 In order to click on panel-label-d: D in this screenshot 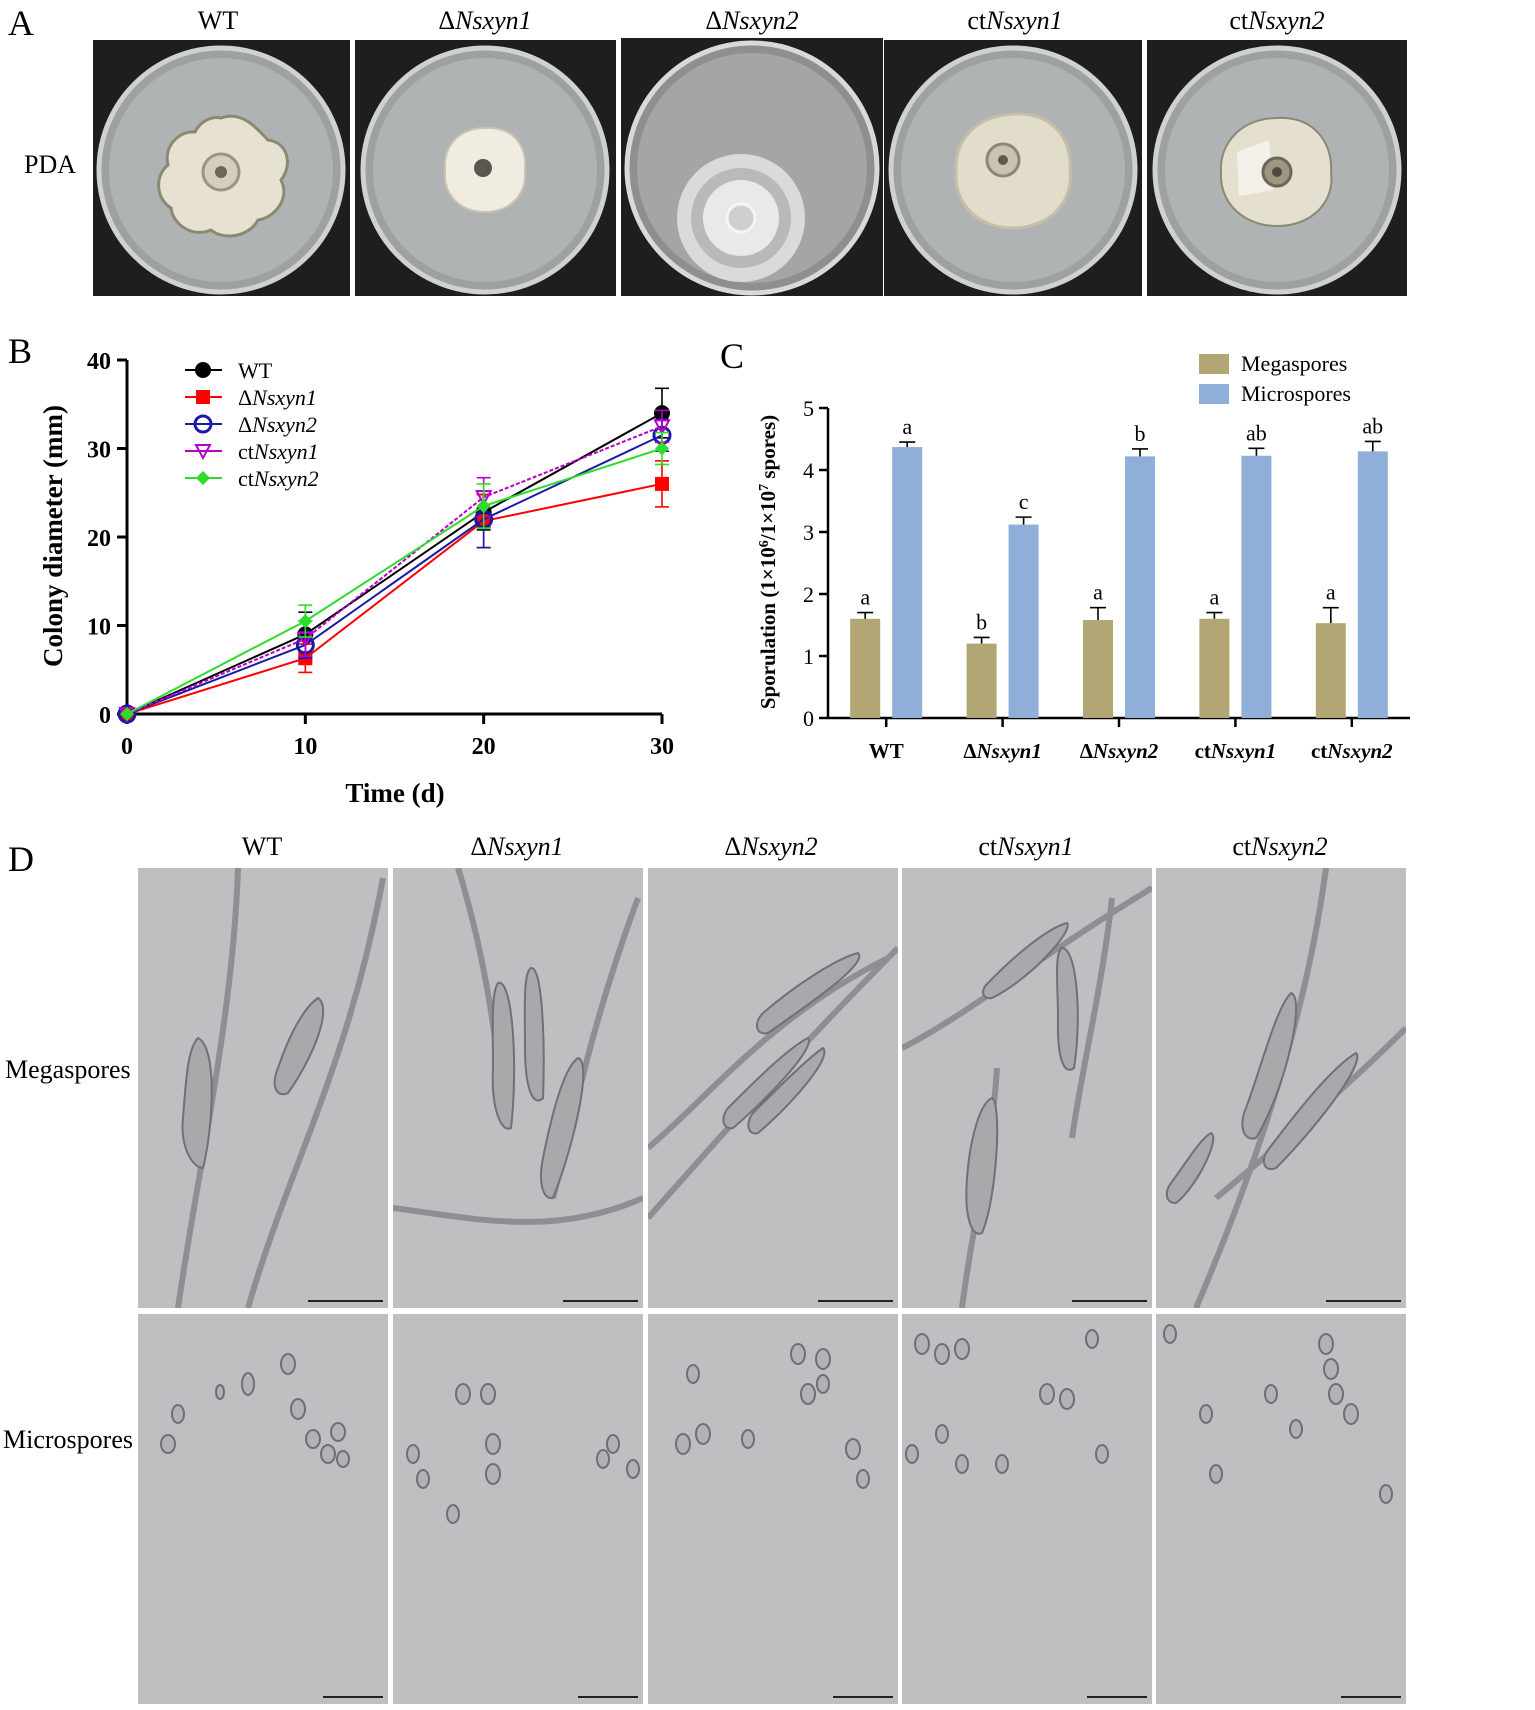, I will do `click(21, 859)`.